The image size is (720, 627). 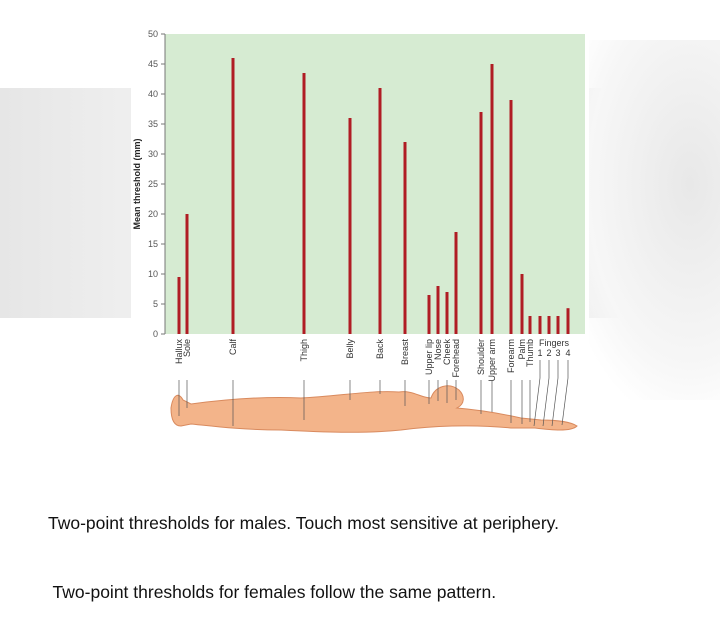 What do you see at coordinates (153, 94) in the screenshot?
I see `y-tick-label-8: 40` at bounding box center [153, 94].